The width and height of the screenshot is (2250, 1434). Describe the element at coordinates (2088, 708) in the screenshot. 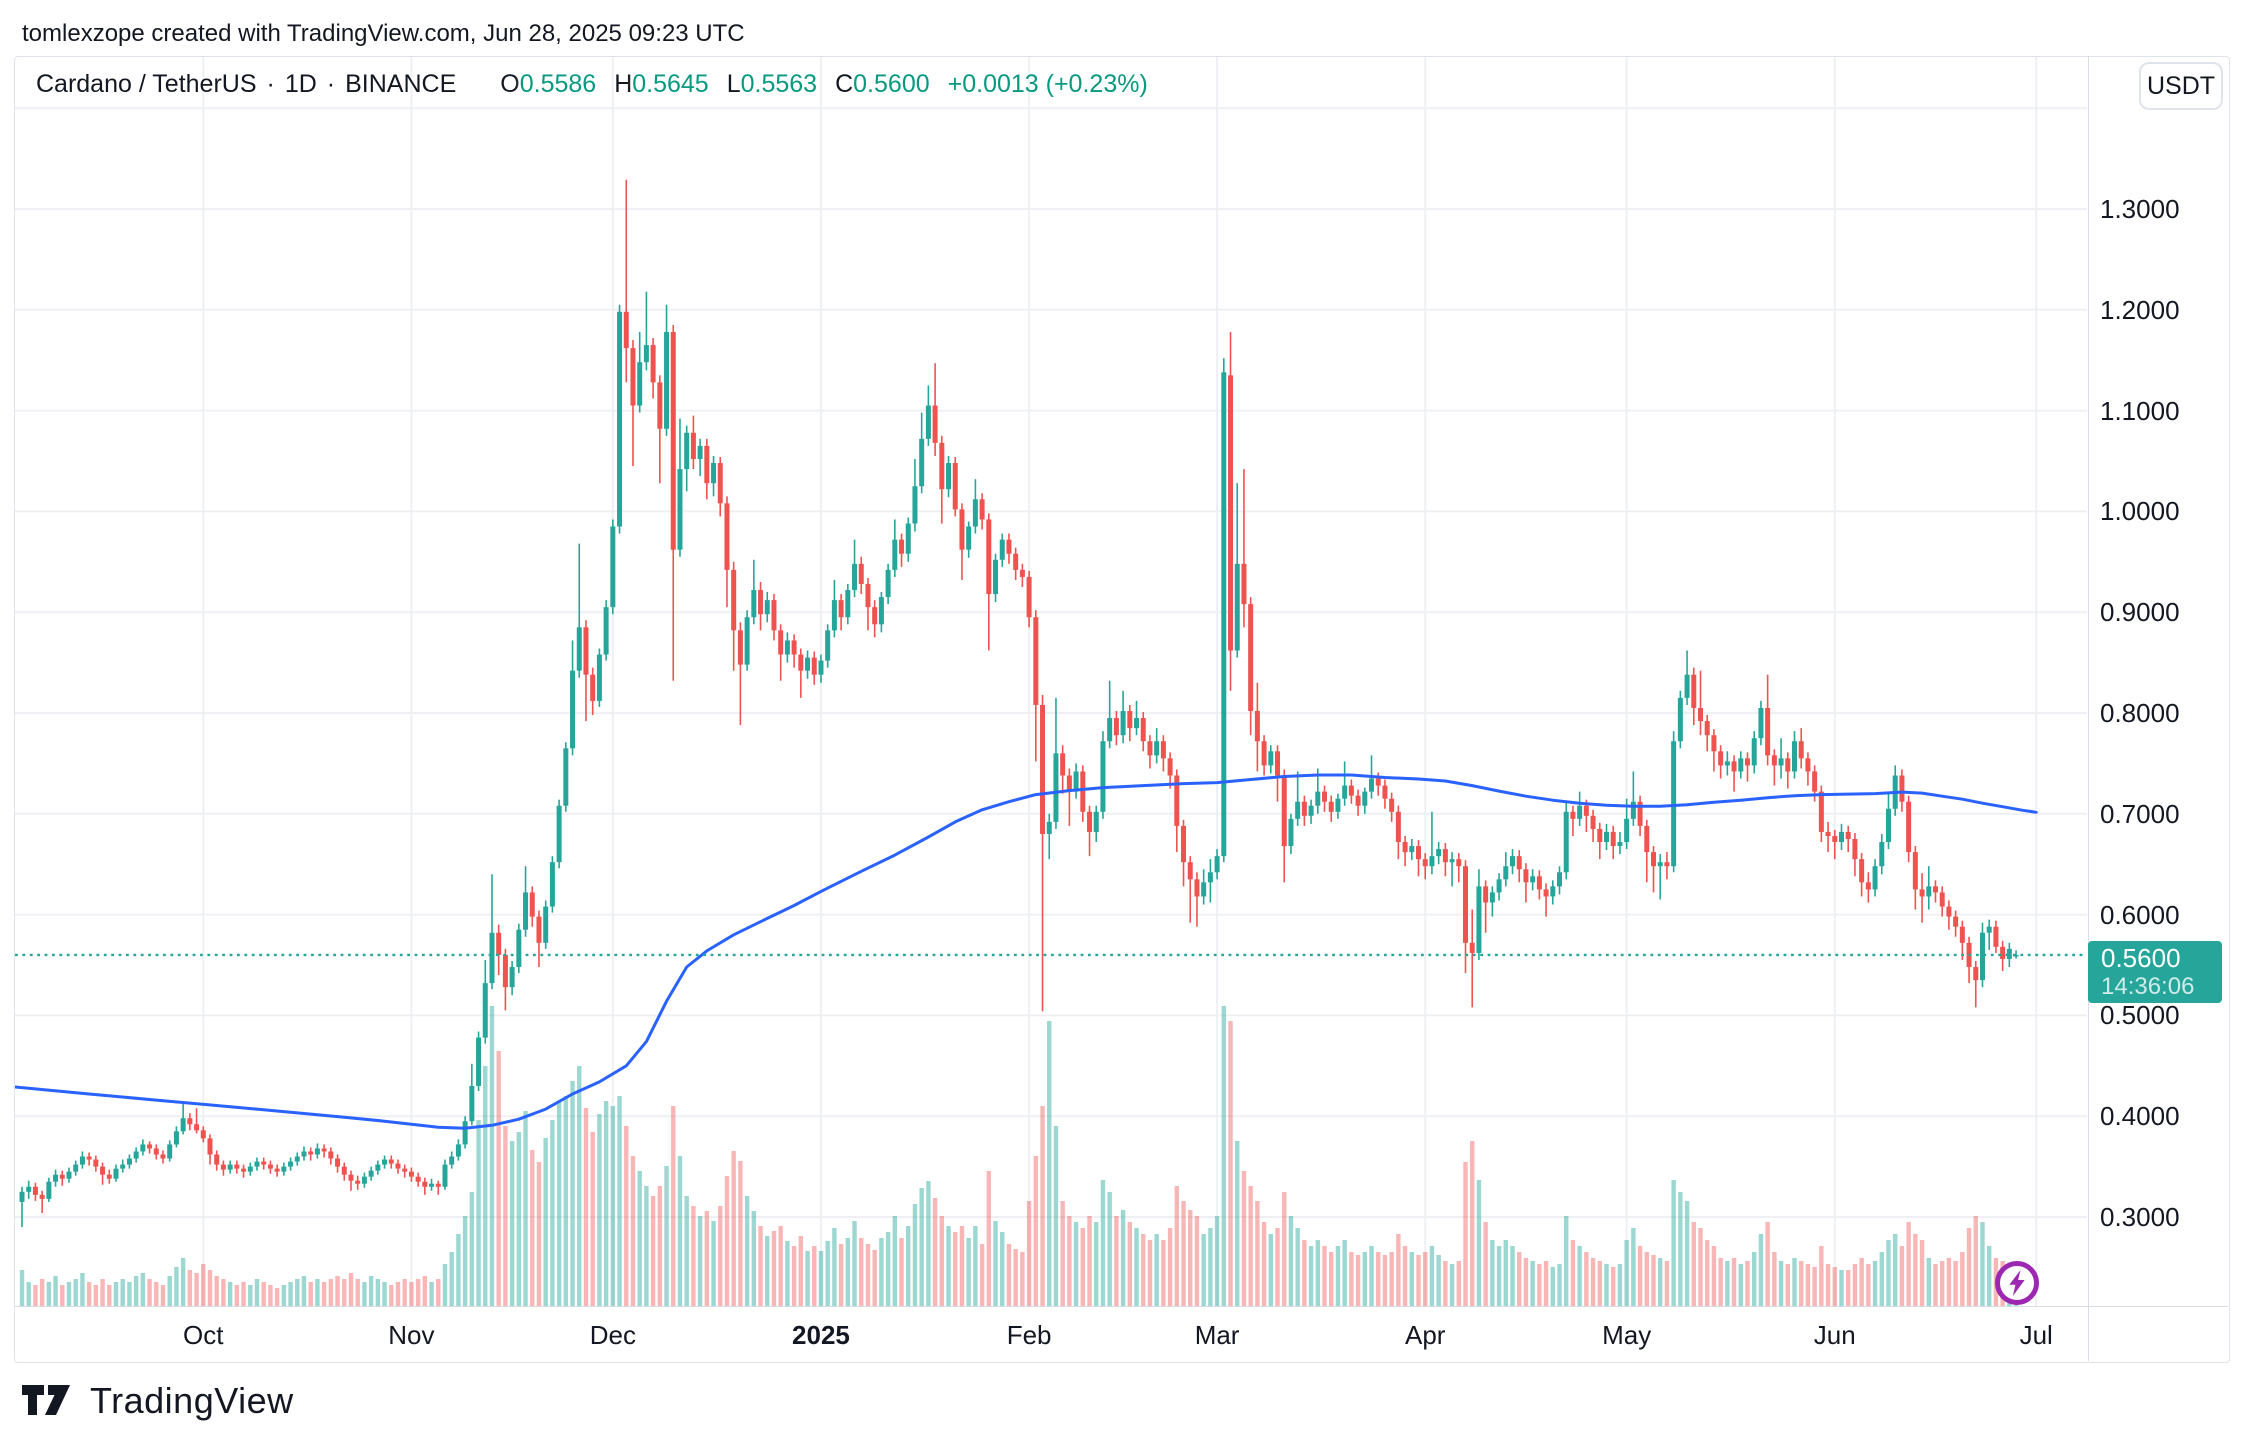

I see `price-axis-separator` at that location.